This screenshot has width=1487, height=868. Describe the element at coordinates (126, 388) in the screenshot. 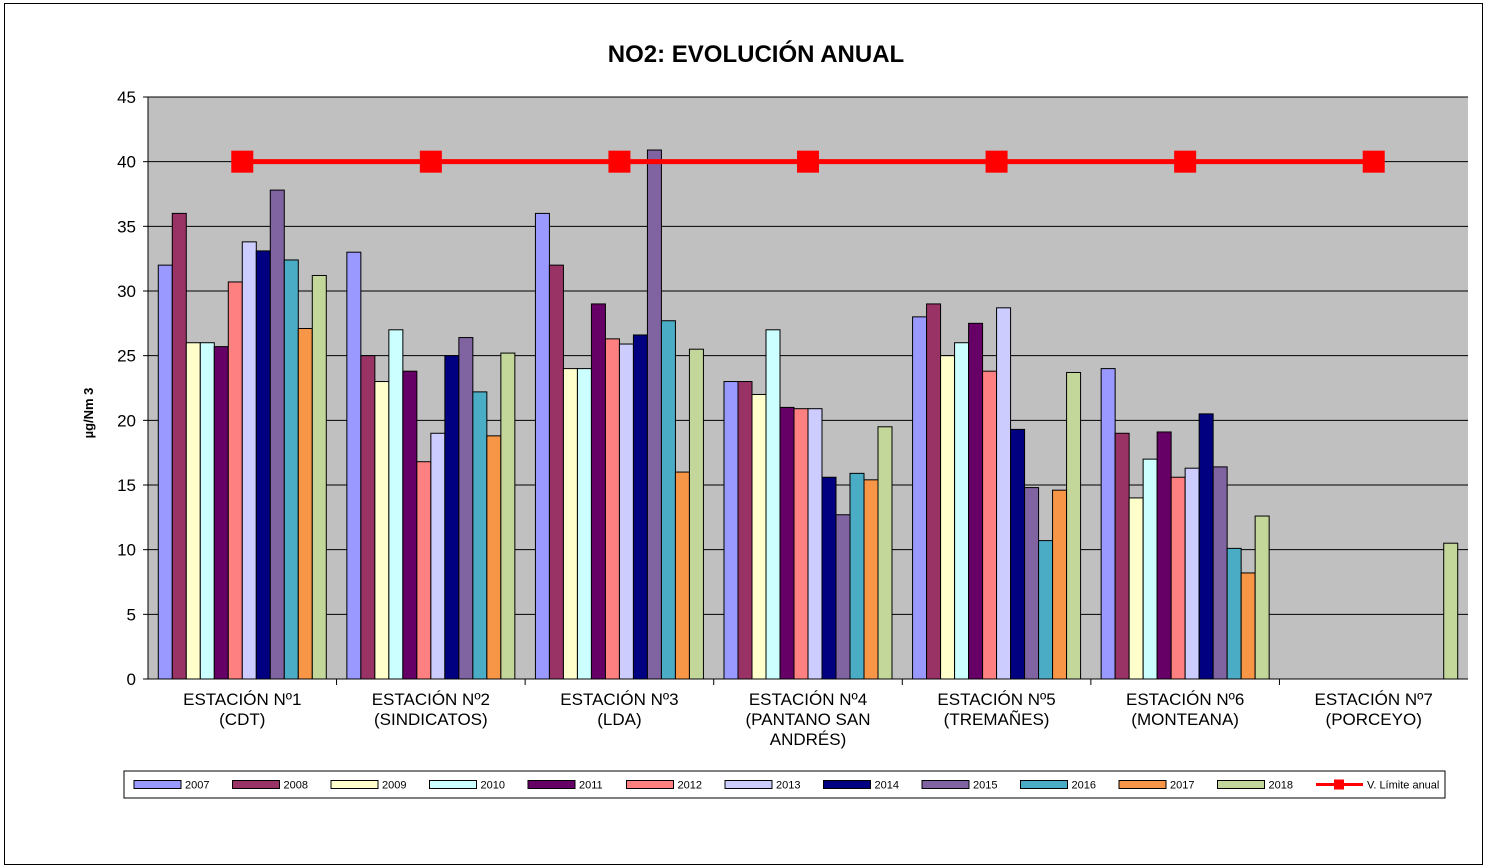

I see `y-tick-labels: 0 5 10 15 20 25 30 35 40 45` at that location.